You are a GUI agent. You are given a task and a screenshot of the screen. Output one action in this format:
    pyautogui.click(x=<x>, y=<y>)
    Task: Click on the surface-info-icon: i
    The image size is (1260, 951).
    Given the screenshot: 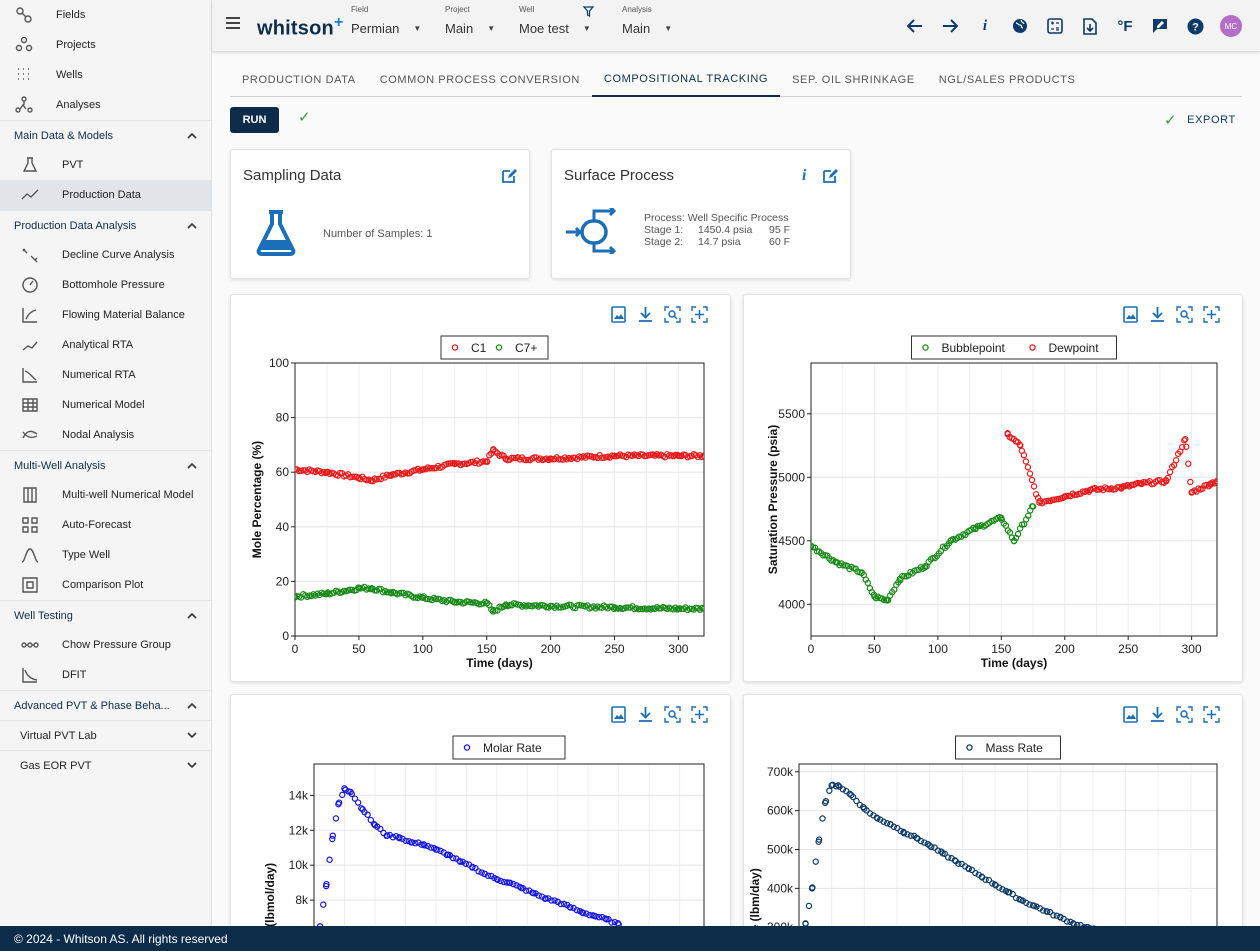 What is the action you would take?
    pyautogui.click(x=804, y=175)
    